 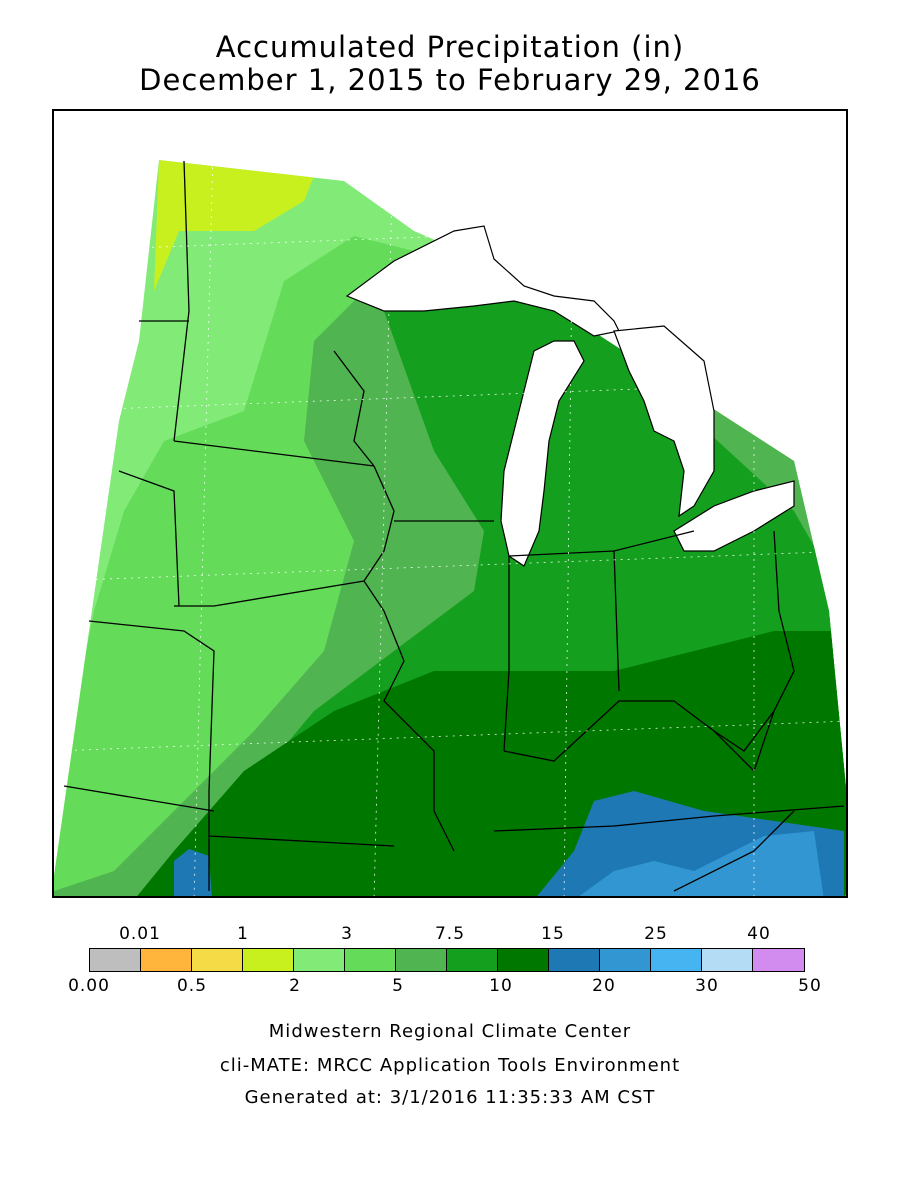 I want to click on legend-top-label: 7.5, so click(x=450, y=934).